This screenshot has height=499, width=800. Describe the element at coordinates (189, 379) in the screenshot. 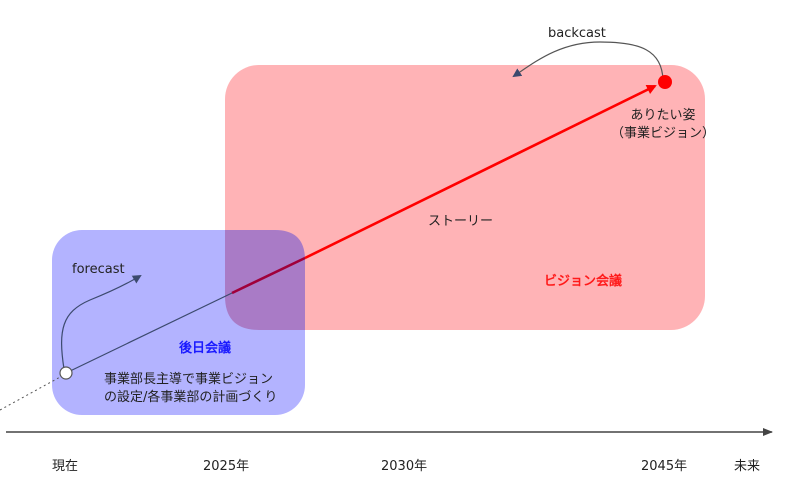

I see `description-line1: 事業部長主導で事業ビジョン` at that location.